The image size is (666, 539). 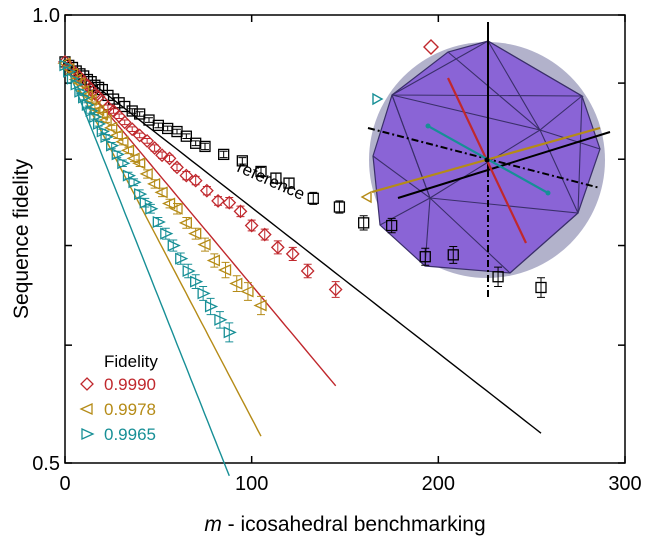 I want to click on y-tick-label-1: 0.5, so click(x=46, y=464).